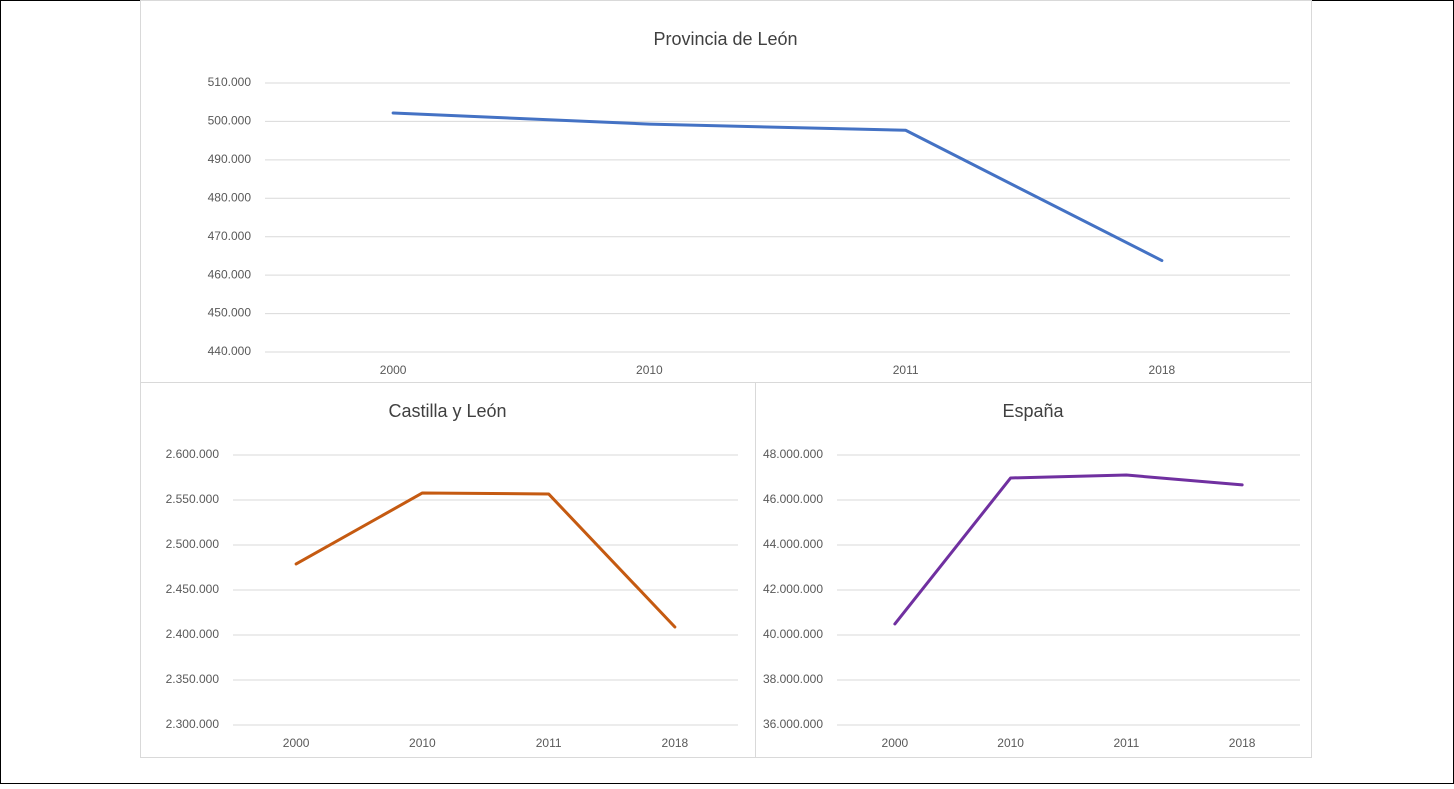 The image size is (1454, 789). What do you see at coordinates (193, 634) in the screenshot?
I see `y-tick-label: 2.400.000` at bounding box center [193, 634].